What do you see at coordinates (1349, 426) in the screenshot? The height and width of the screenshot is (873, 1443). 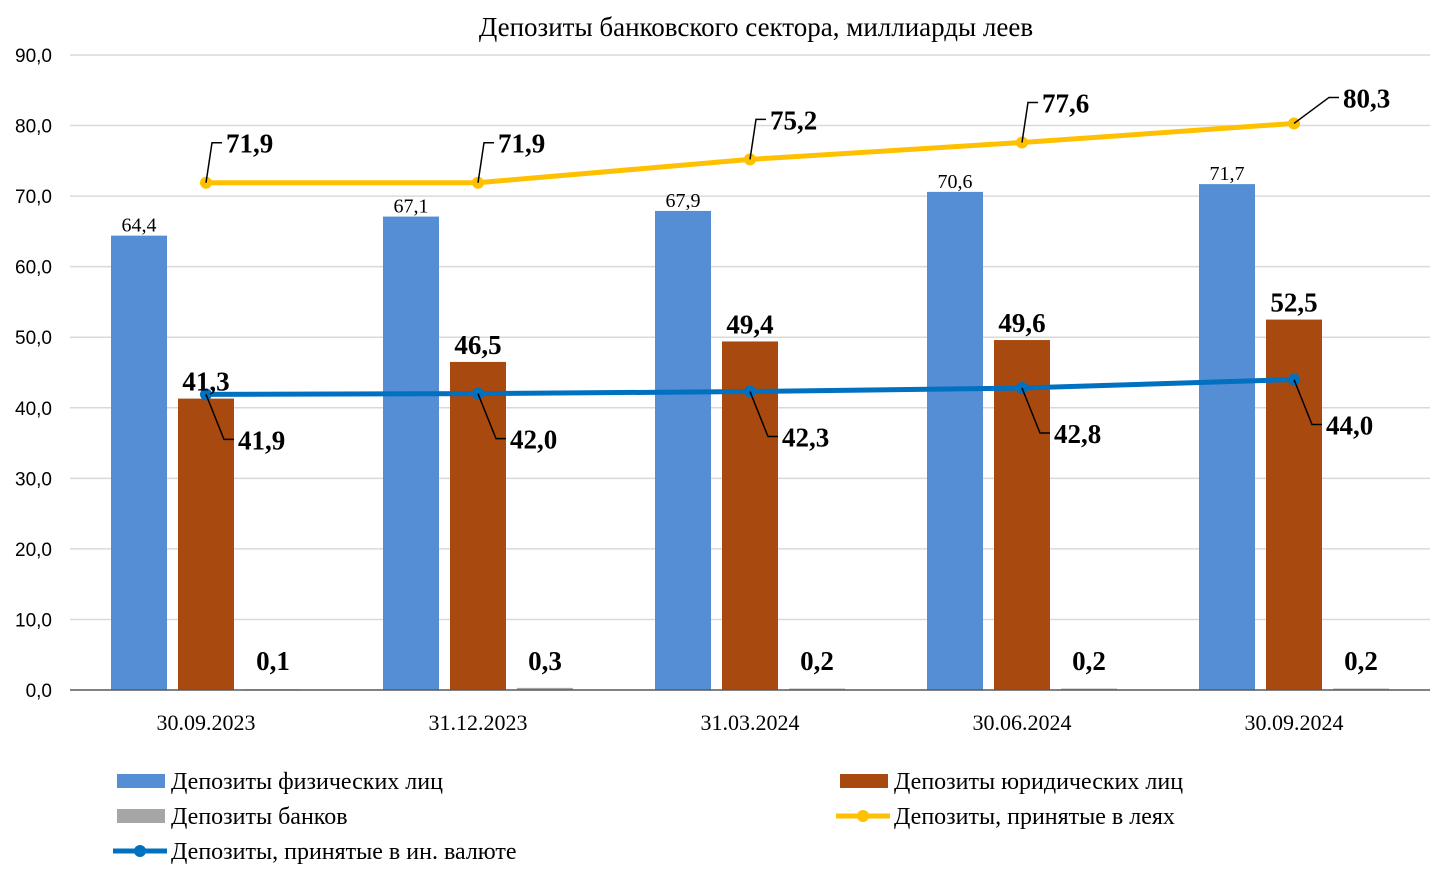 I see `data-label: 44,0` at bounding box center [1349, 426].